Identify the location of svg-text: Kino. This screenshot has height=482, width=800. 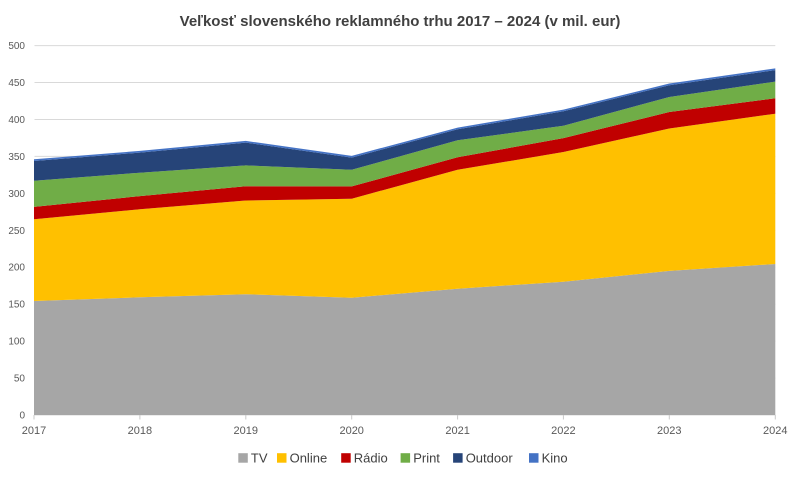
(555, 457).